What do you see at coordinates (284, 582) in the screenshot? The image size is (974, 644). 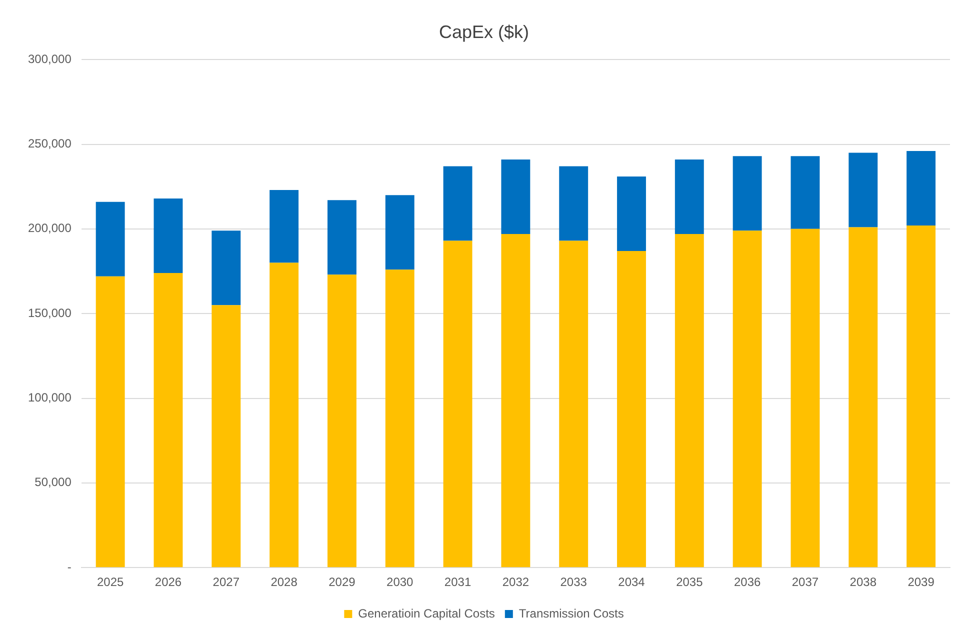 I see `x-tick-label: 2028` at bounding box center [284, 582].